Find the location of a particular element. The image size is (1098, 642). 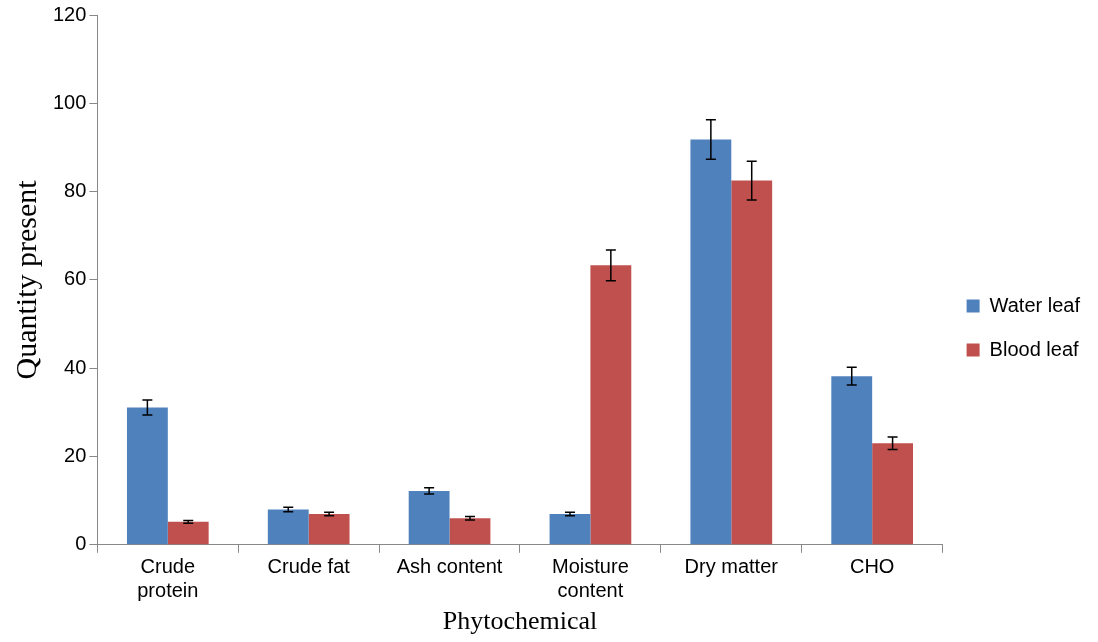

y-tick-label: 20 is located at coordinates (75, 455).